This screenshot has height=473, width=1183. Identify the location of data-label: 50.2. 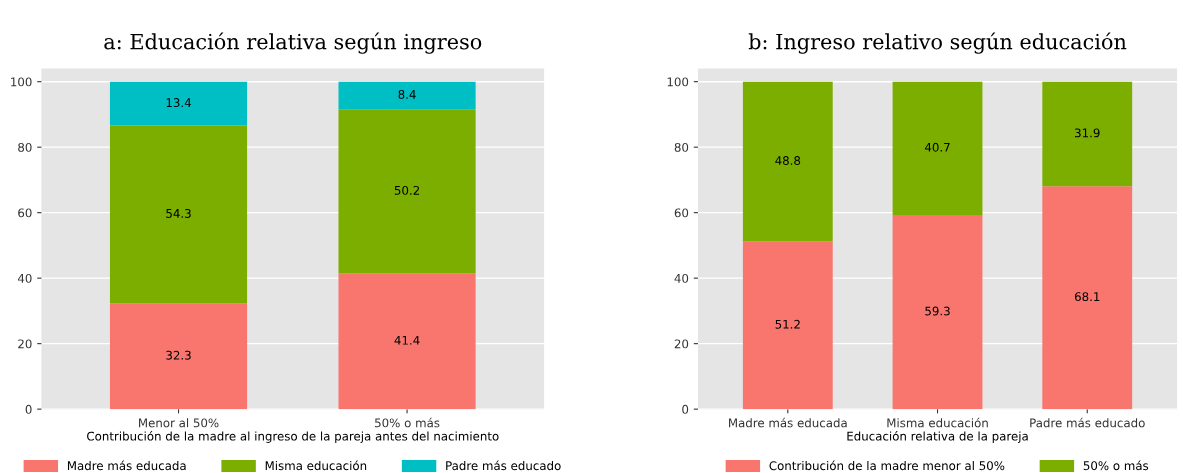
(407, 190).